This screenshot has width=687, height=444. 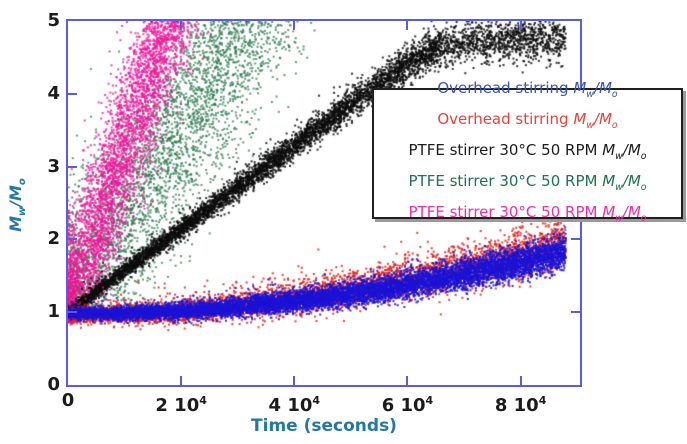 What do you see at coordinates (53, 312) in the screenshot?
I see `y-tick-label: 1` at bounding box center [53, 312].